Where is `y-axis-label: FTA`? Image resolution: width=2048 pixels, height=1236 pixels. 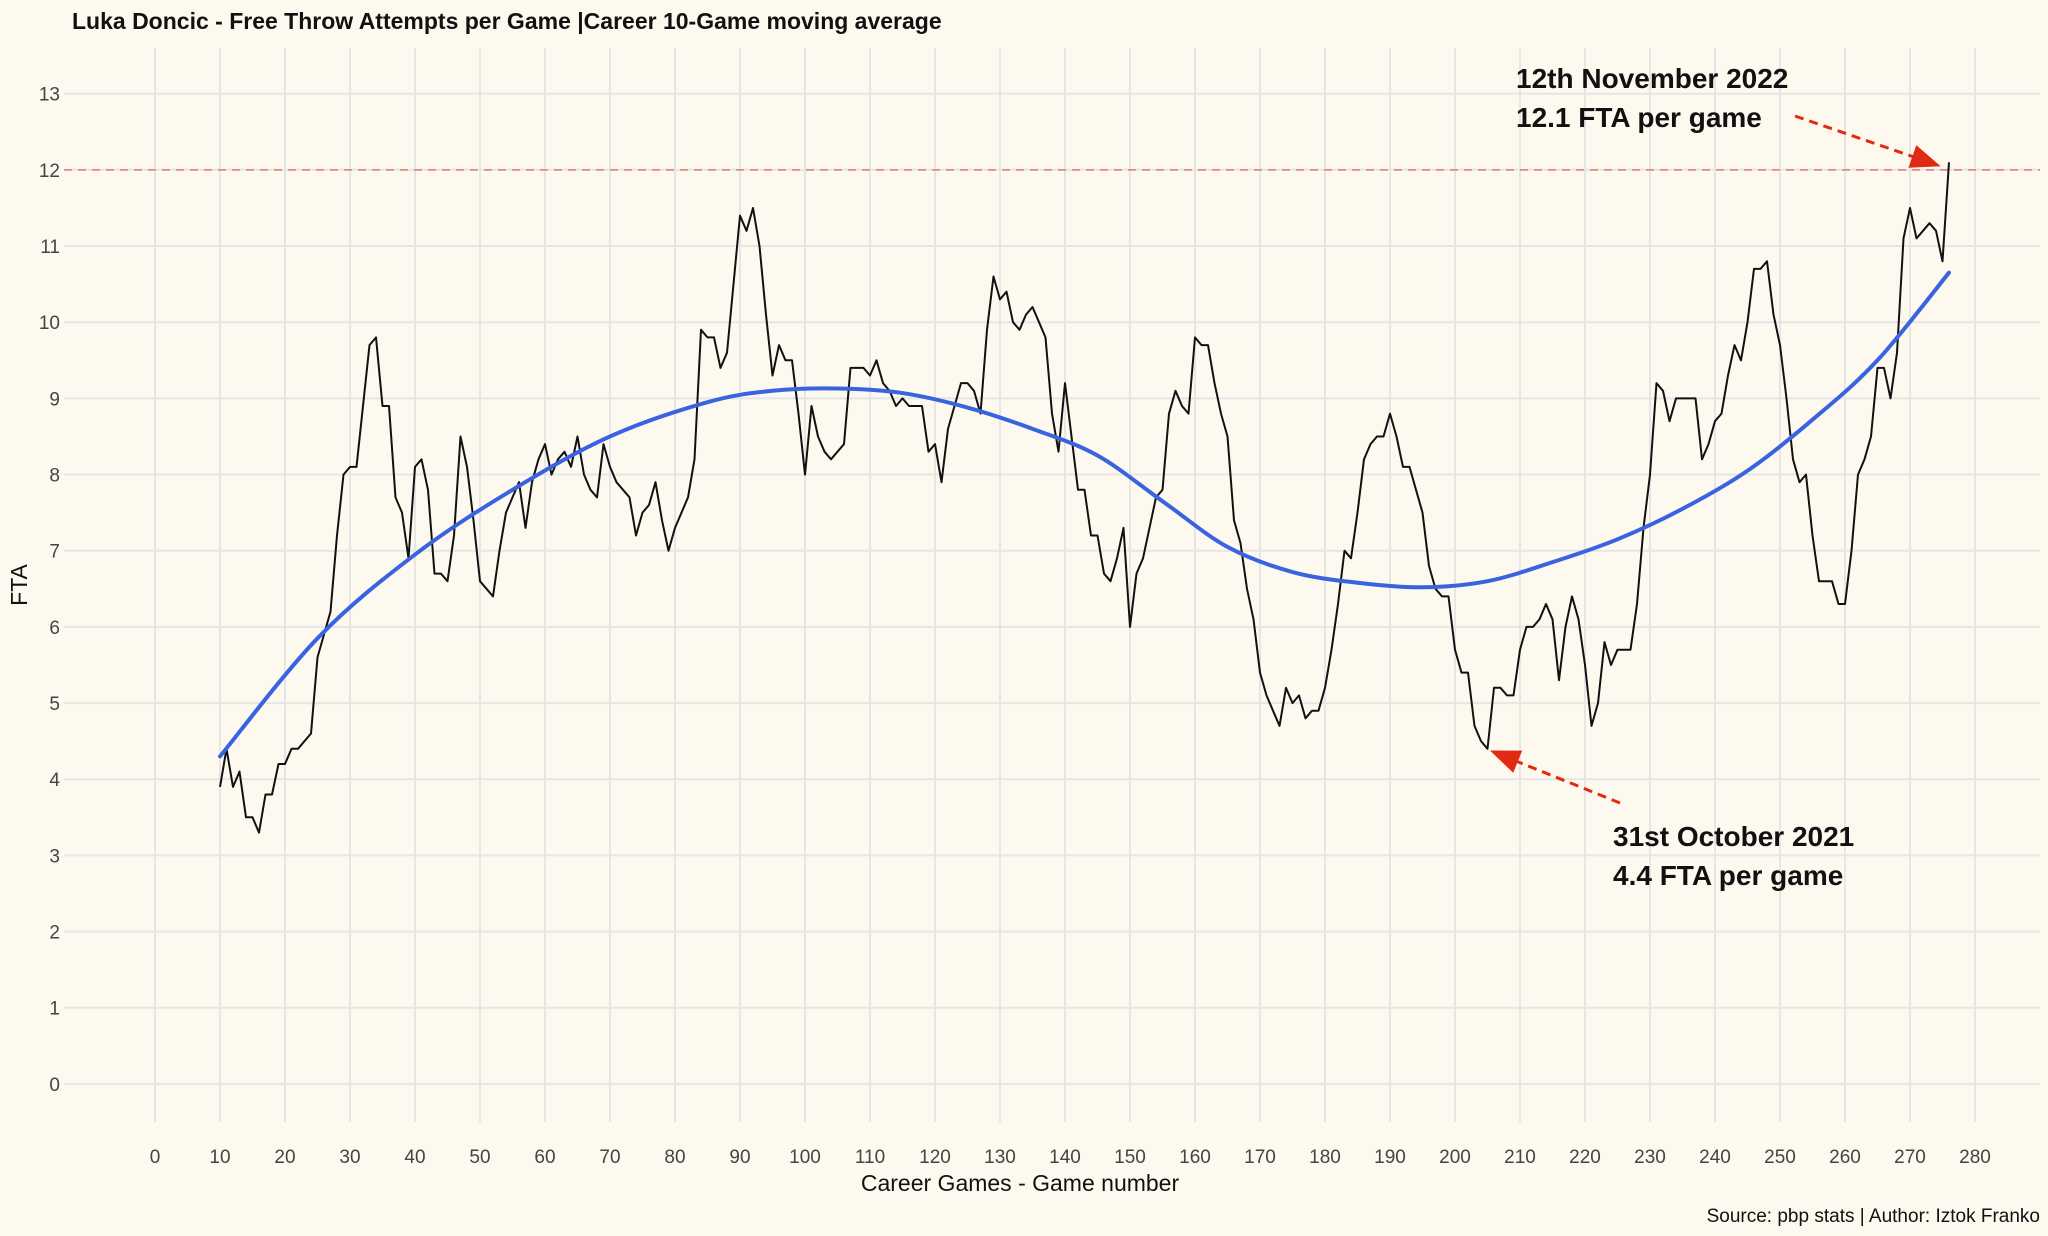 y-axis-label: FTA is located at coordinates (19, 584).